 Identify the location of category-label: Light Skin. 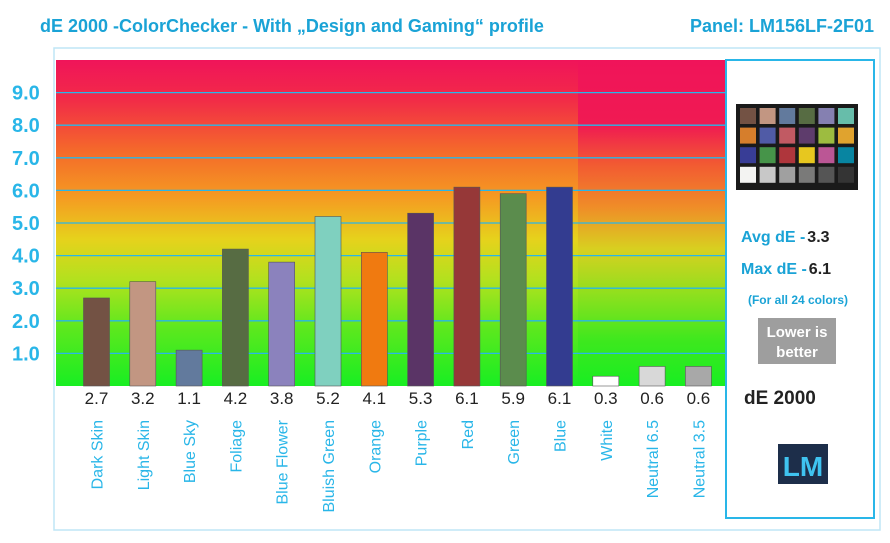
(144, 455).